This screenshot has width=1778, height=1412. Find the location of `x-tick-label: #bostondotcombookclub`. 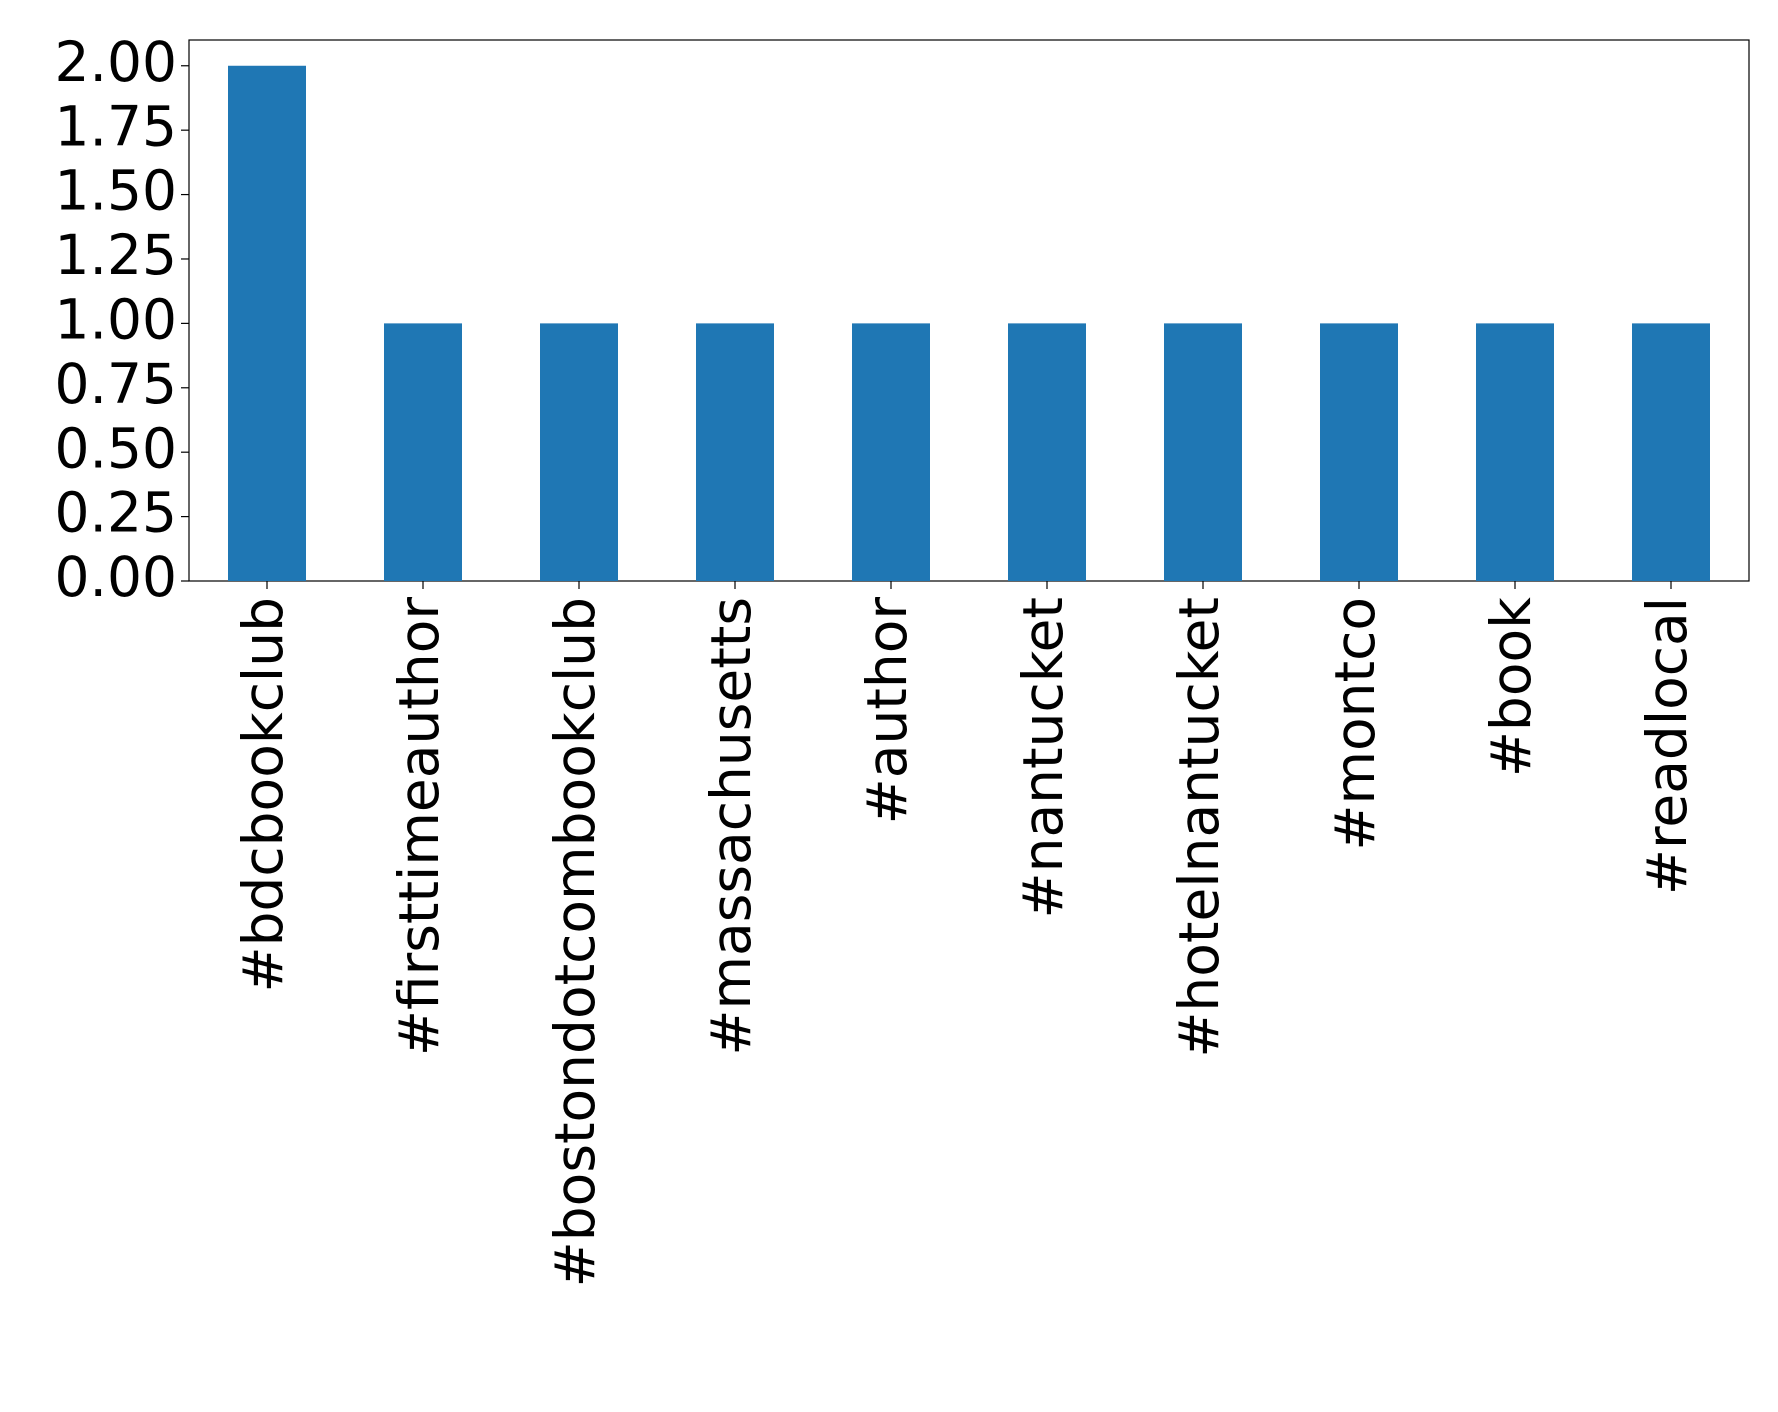

x-tick-label: #bostondotcombookclub is located at coordinates (575, 942).